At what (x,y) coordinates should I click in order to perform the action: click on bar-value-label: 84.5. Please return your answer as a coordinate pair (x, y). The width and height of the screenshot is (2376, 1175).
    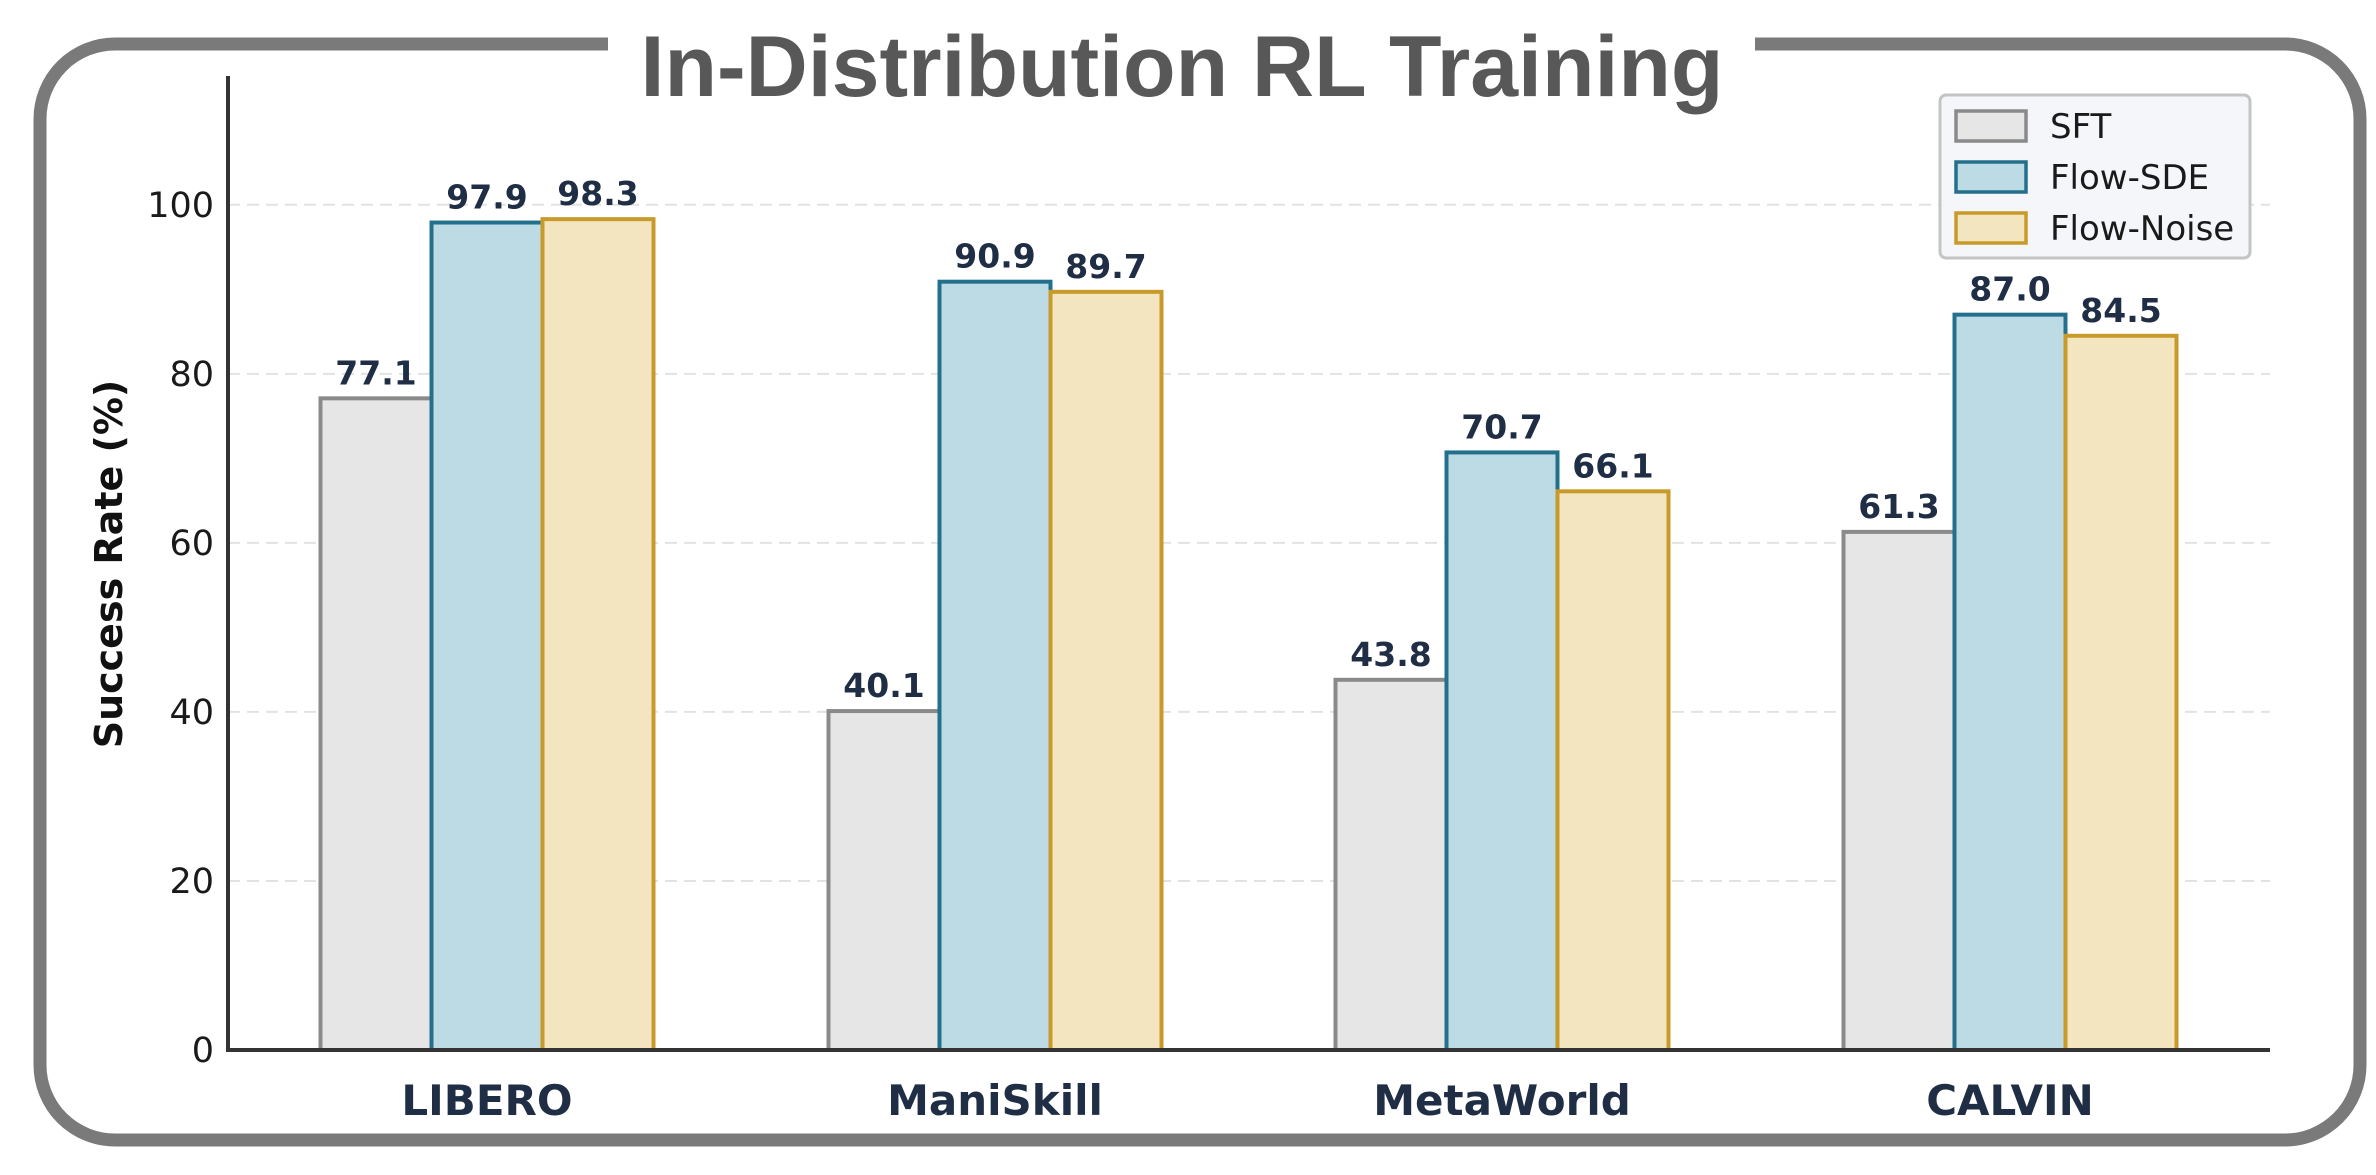
    Looking at the image, I should click on (2120, 310).